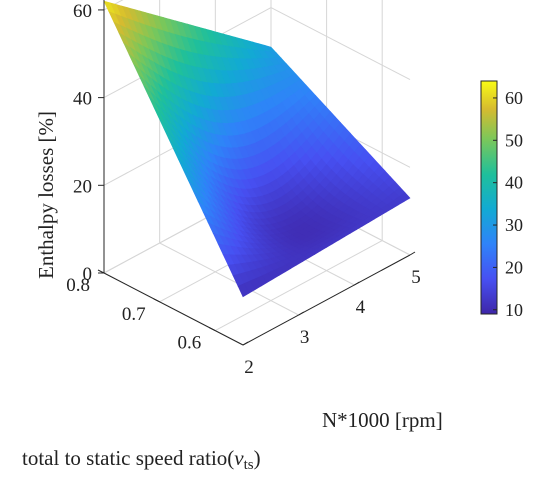 The image size is (550, 495). Describe the element at coordinates (501, 200) in the screenshot. I see `colorbar: 10 20 30 40 50 60` at that location.